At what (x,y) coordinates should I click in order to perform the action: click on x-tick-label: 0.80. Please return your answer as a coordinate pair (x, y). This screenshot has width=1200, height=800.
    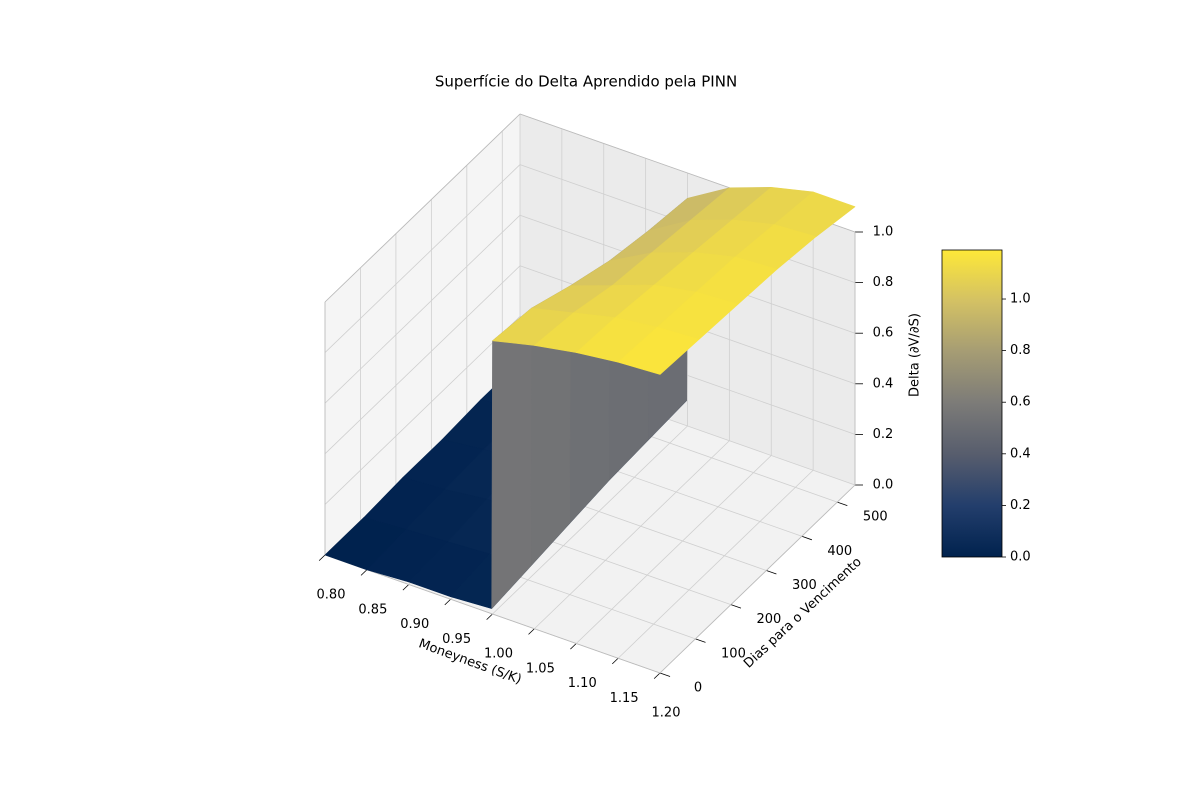
    Looking at the image, I should click on (331, 595).